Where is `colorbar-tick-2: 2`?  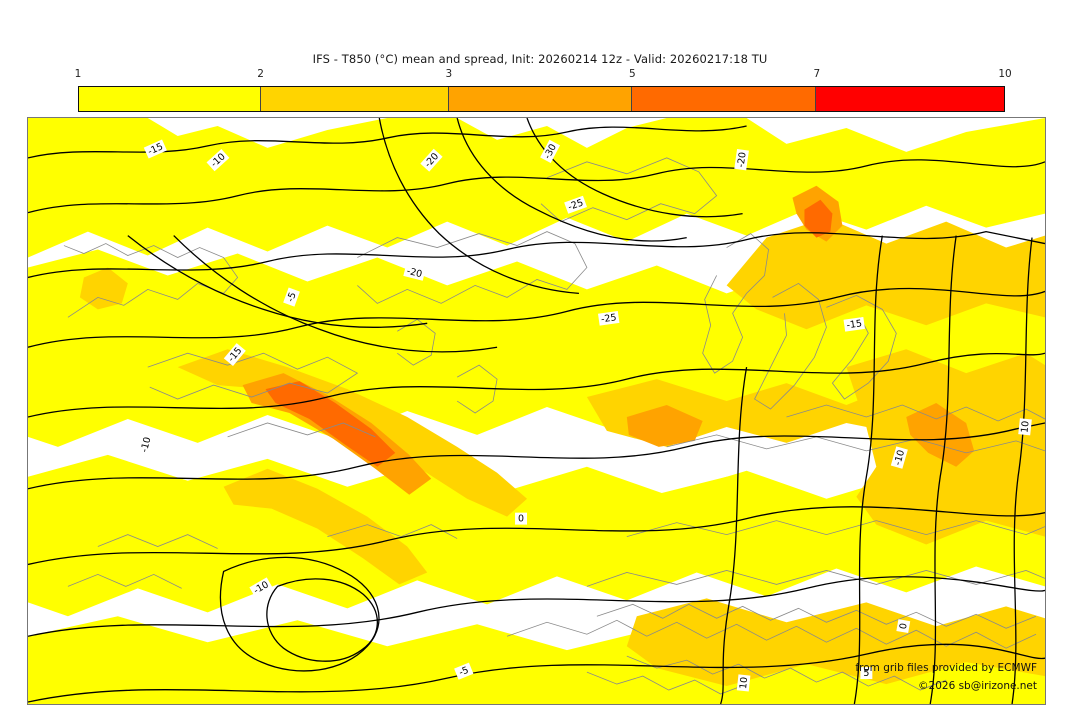
colorbar-tick-2: 2 is located at coordinates (260, 74).